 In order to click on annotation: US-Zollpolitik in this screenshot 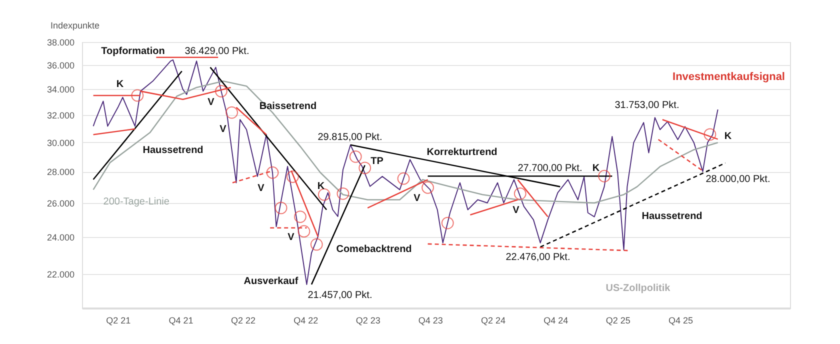, I will do `click(638, 288)`.